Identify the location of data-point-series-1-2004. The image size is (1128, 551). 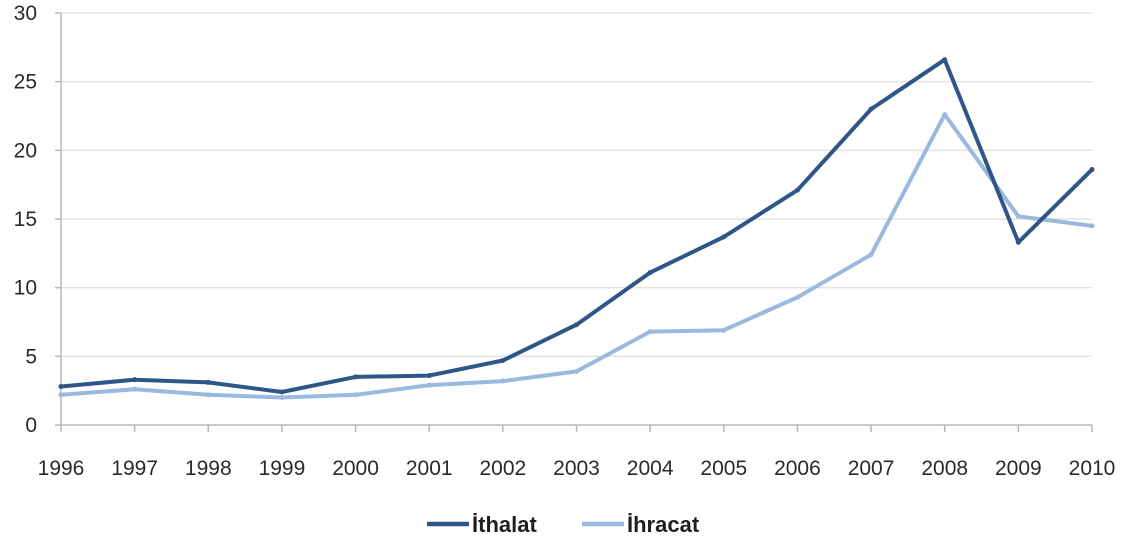
(650, 332).